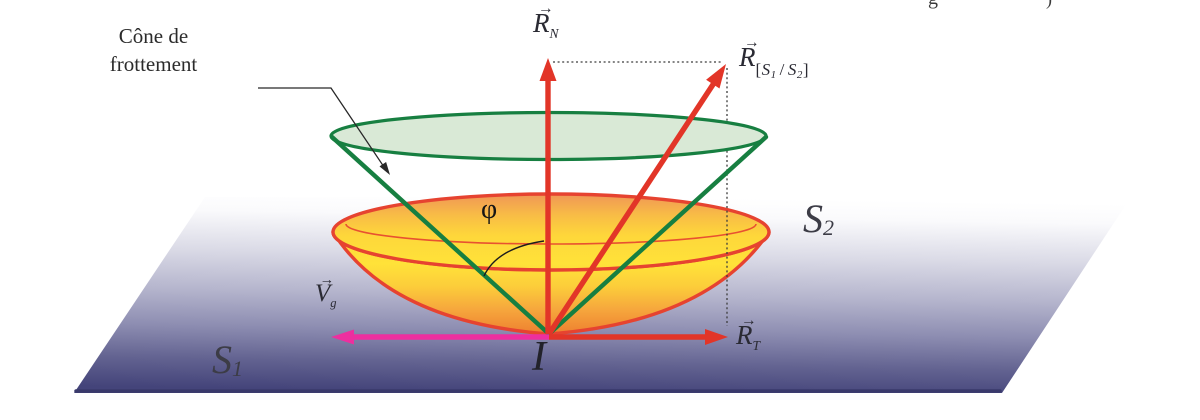 This screenshot has width=1200, height=420. Describe the element at coordinates (774, 57) in the screenshot. I see `global-reaction-label: → R[S1/S2]` at that location.